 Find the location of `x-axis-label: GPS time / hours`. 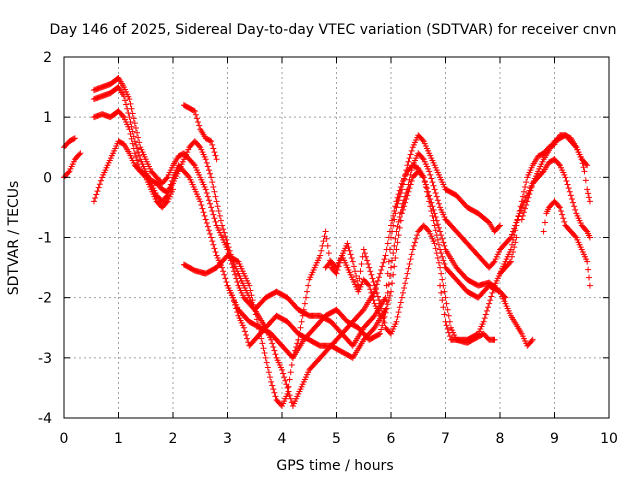

x-axis-label: GPS time / hours is located at coordinates (334, 466).